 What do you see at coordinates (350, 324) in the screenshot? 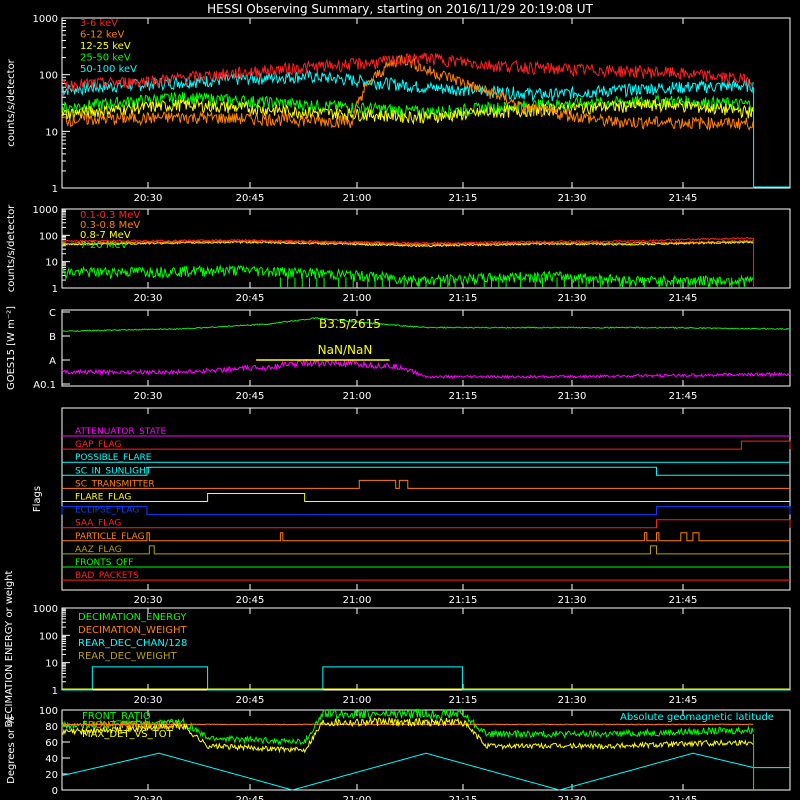
I see `goes-annotation: B3.5/2615` at bounding box center [350, 324].